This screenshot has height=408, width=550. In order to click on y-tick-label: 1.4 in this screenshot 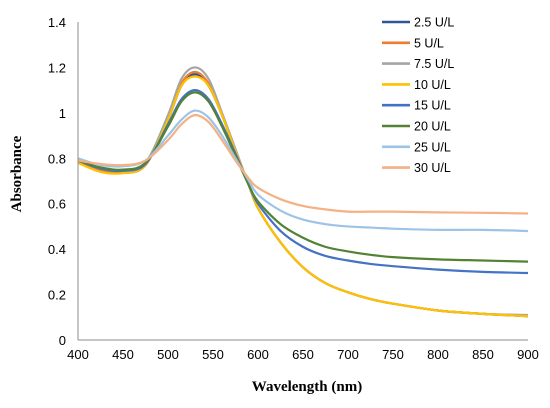, I will do `click(57, 22)`.